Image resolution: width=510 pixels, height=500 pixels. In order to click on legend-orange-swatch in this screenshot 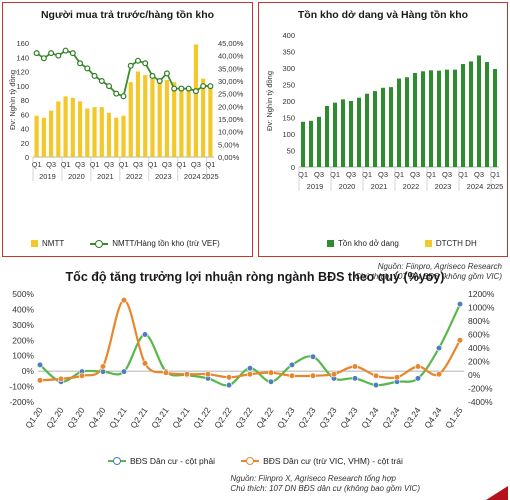, I will do `click(250, 461)`.